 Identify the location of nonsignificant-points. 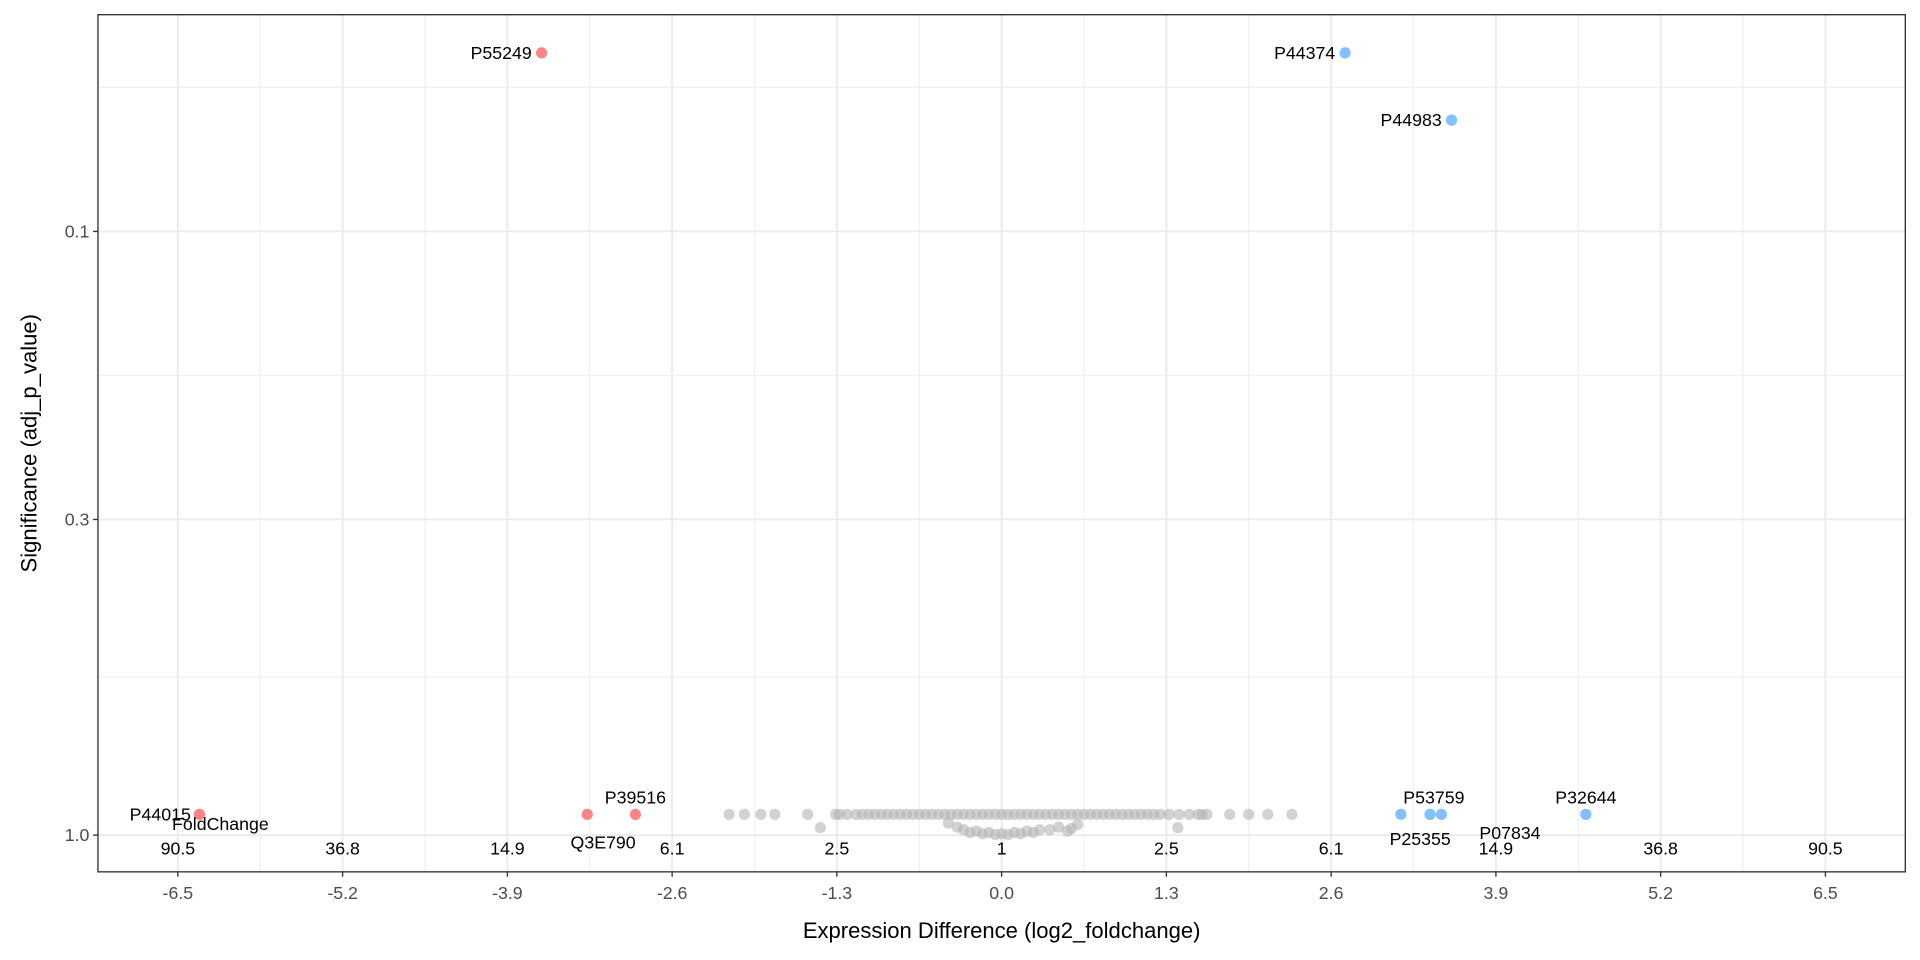
(1010, 824).